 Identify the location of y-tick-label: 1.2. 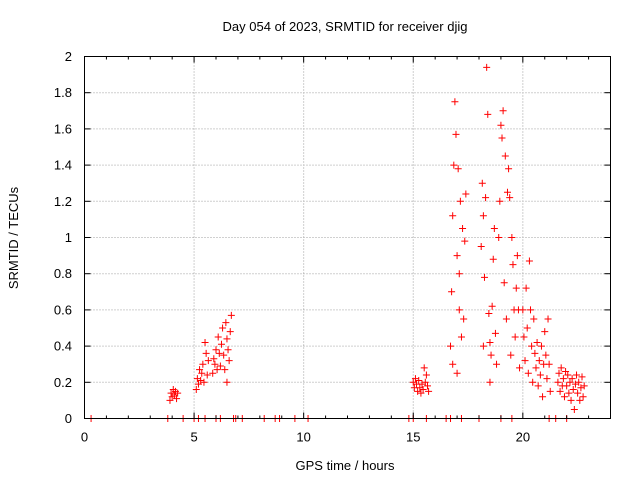
(63, 201).